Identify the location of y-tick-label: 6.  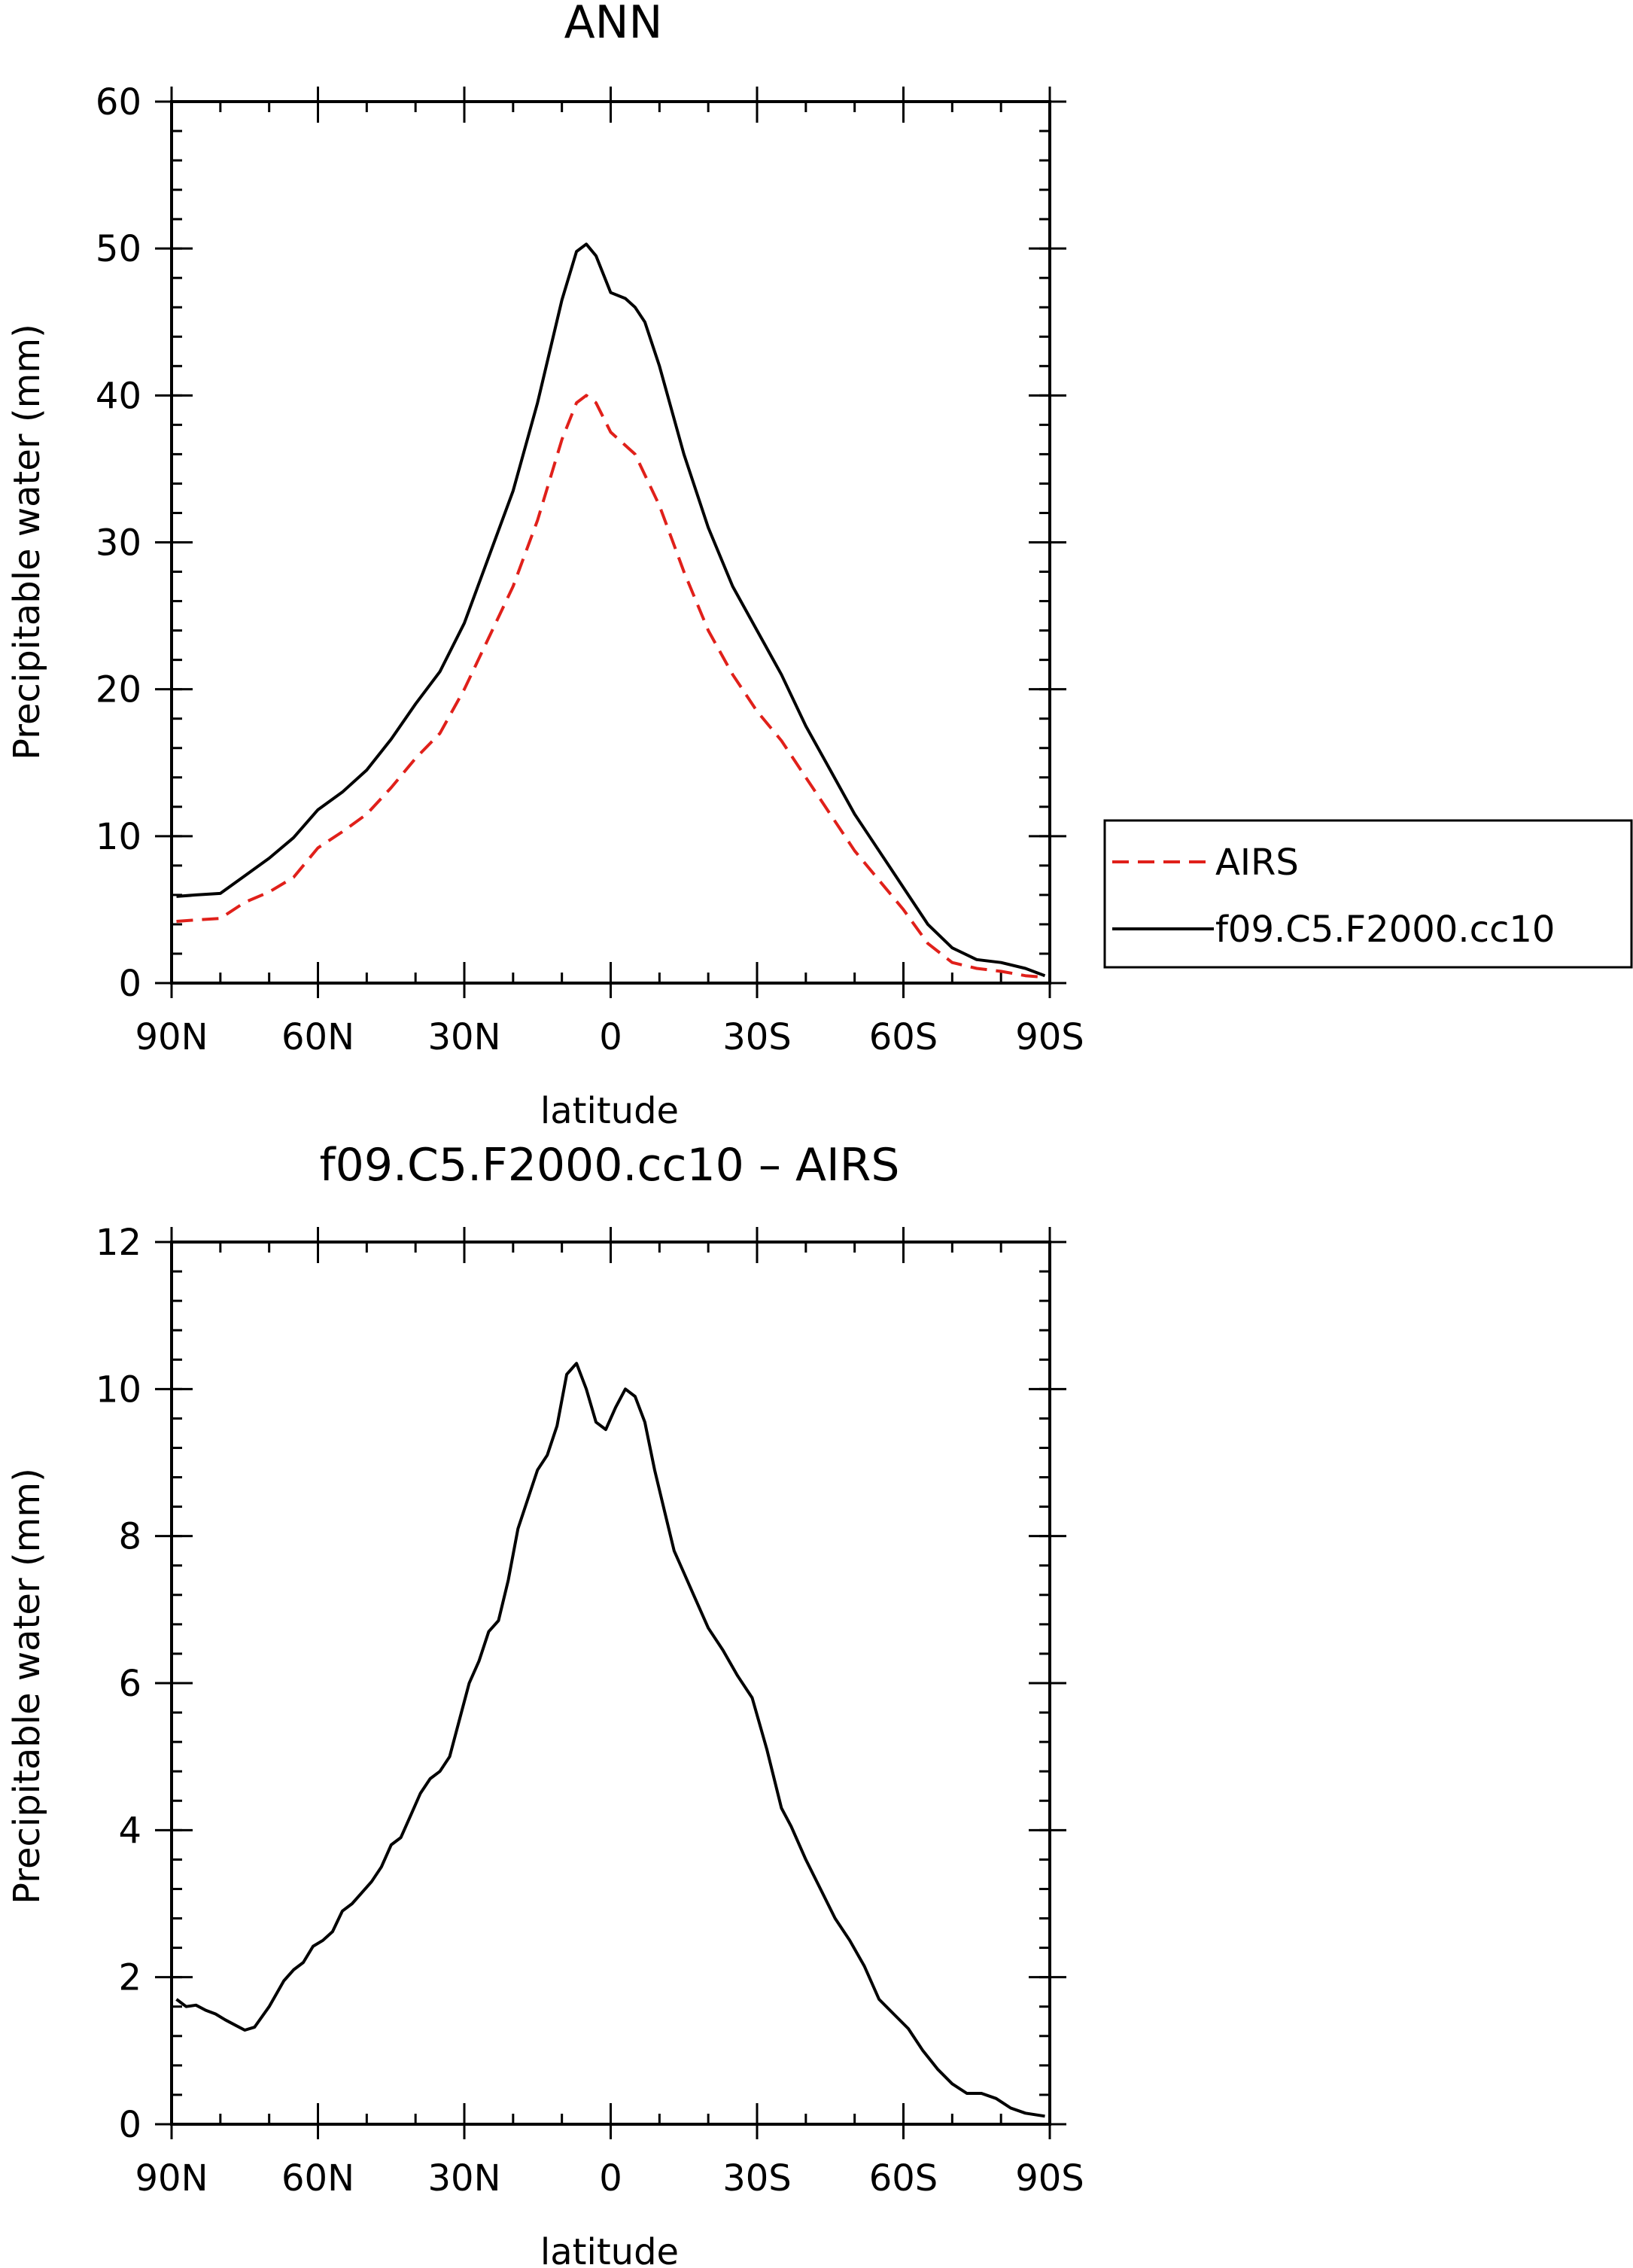
(129, 1684).